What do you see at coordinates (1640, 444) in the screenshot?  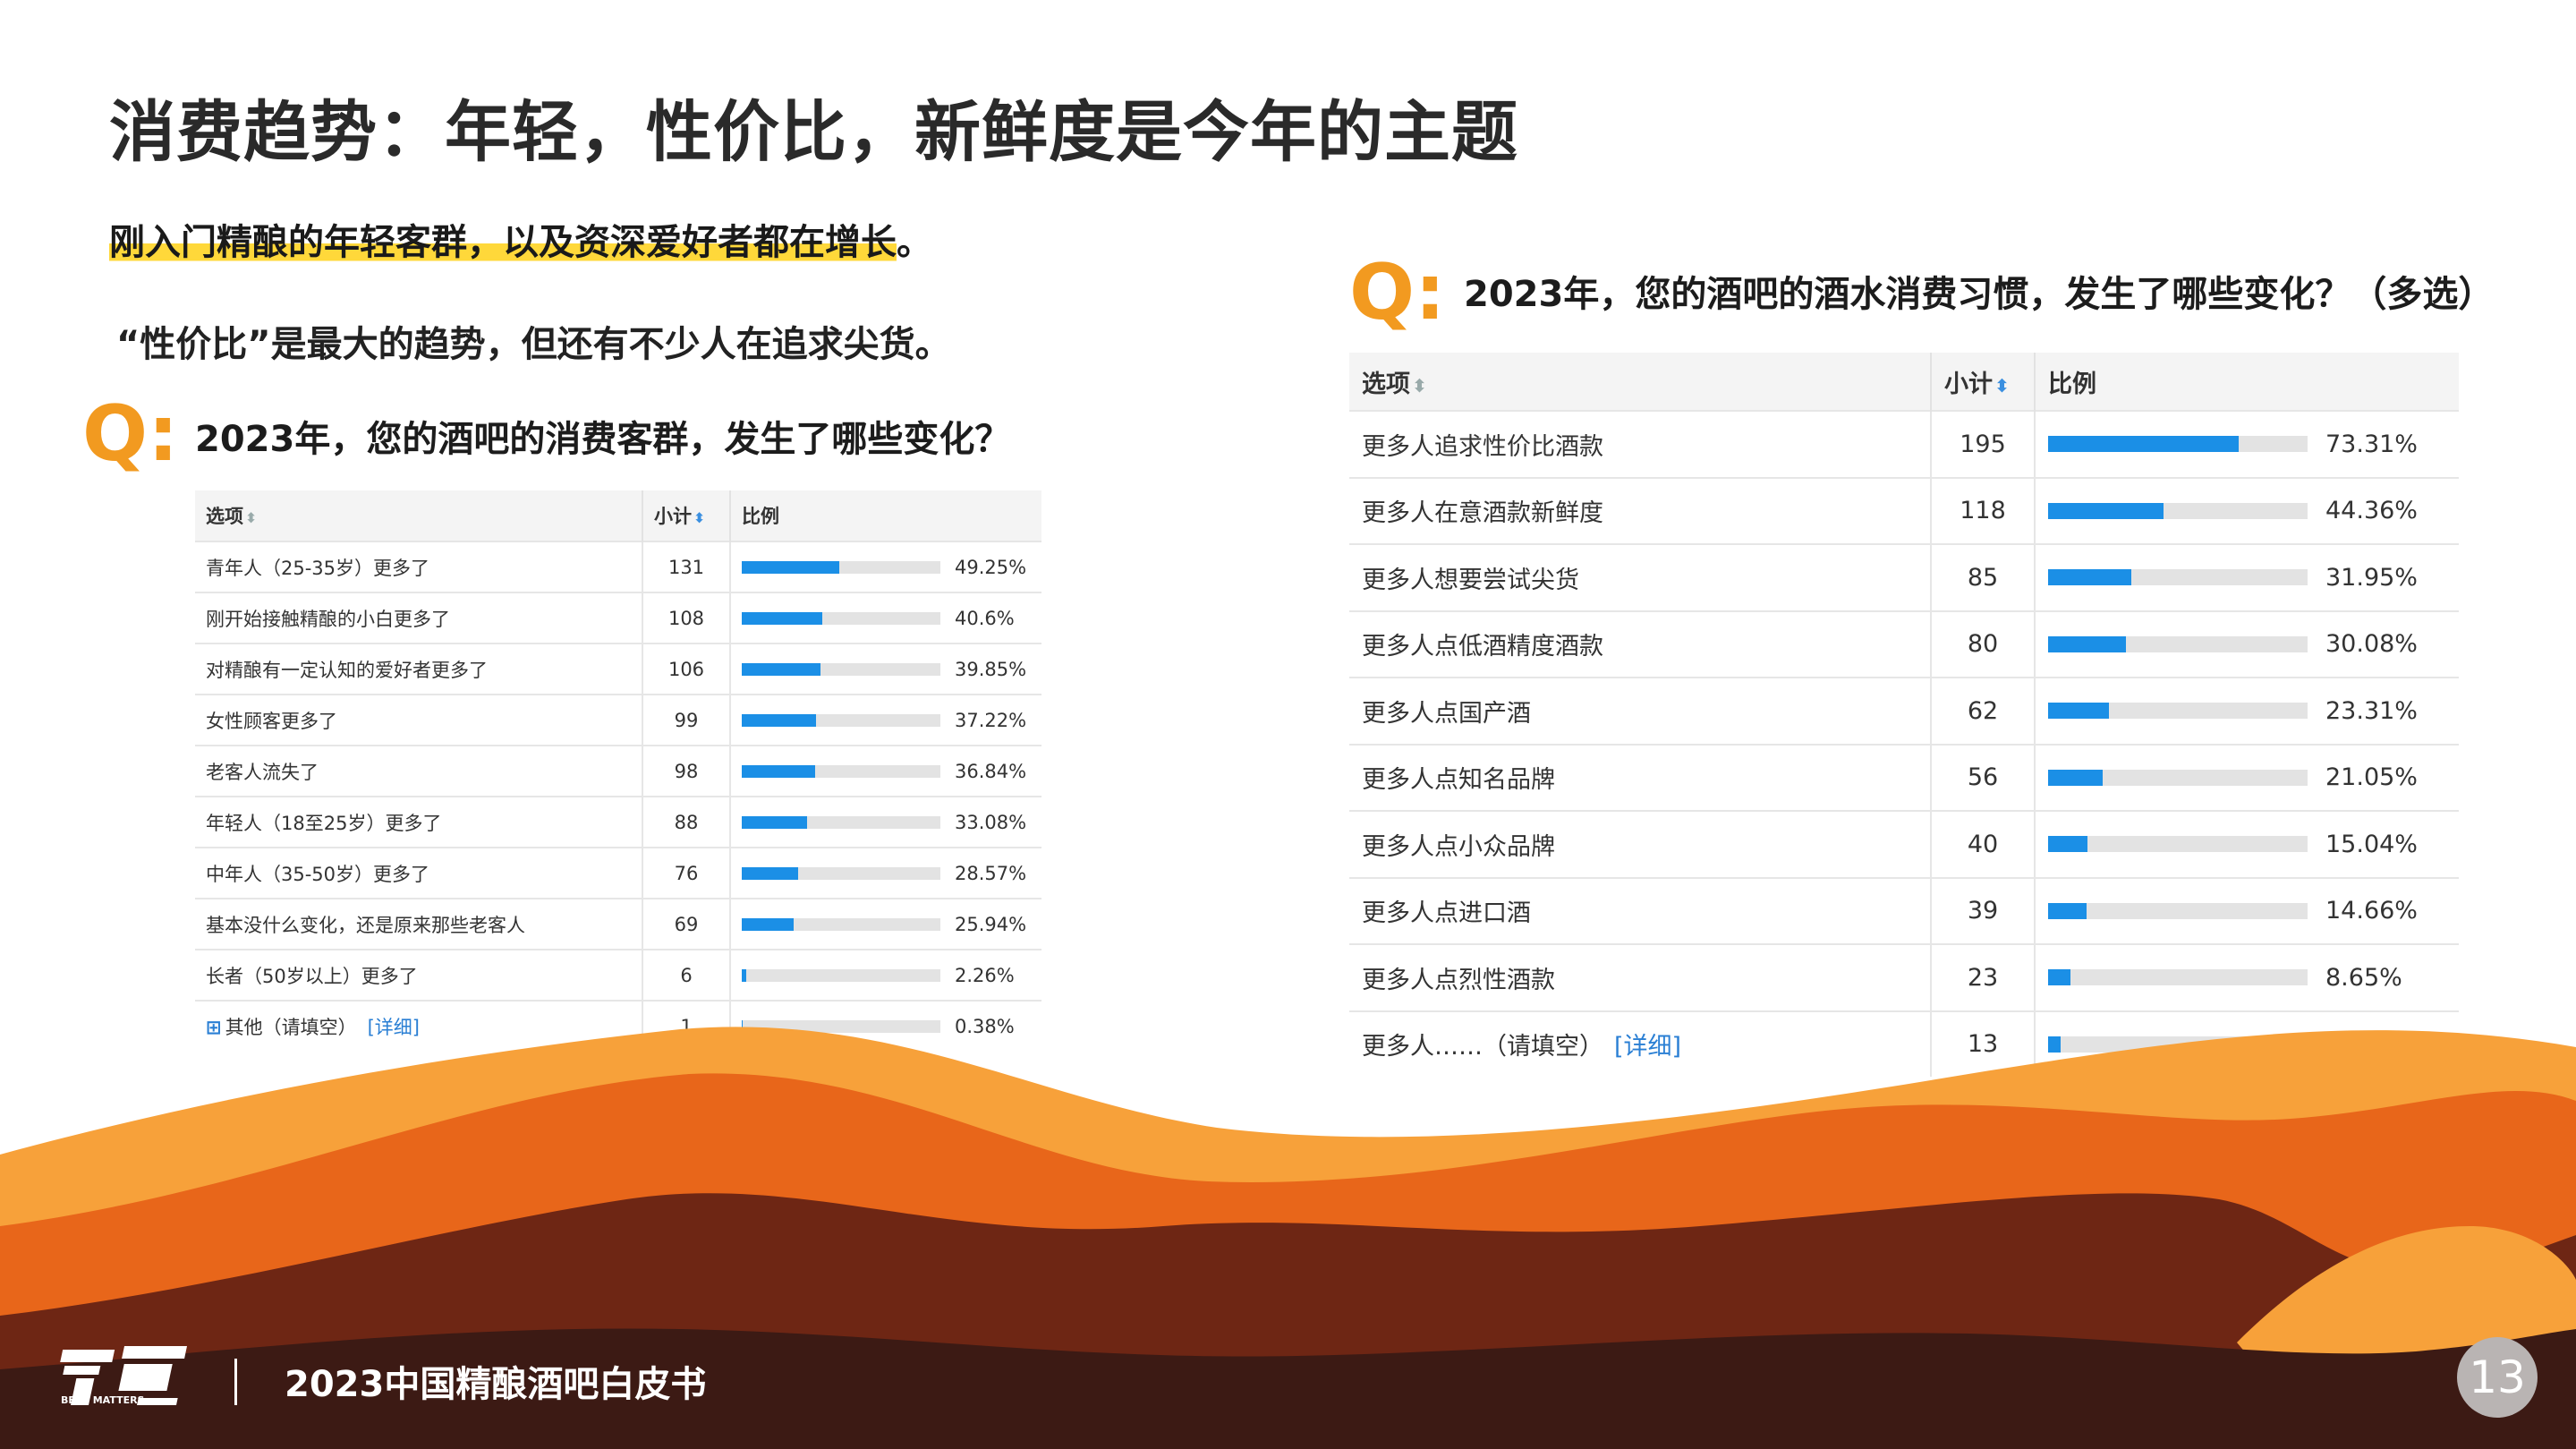 I see `option-cell: 更多人追求性价比酒款` at bounding box center [1640, 444].